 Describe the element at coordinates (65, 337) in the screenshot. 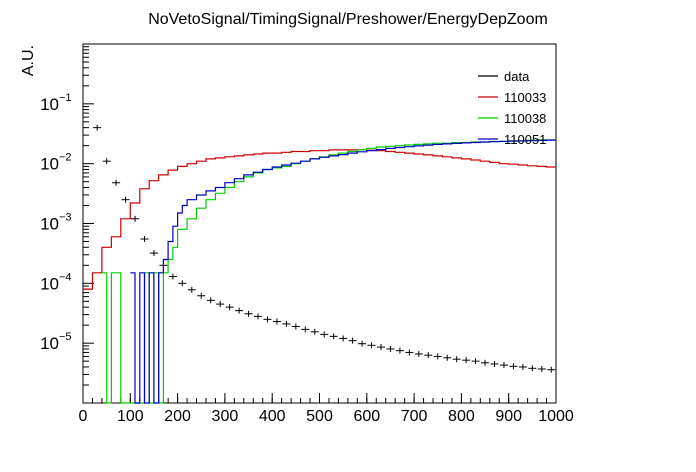

I see `y-tick-exponent: −5` at that location.